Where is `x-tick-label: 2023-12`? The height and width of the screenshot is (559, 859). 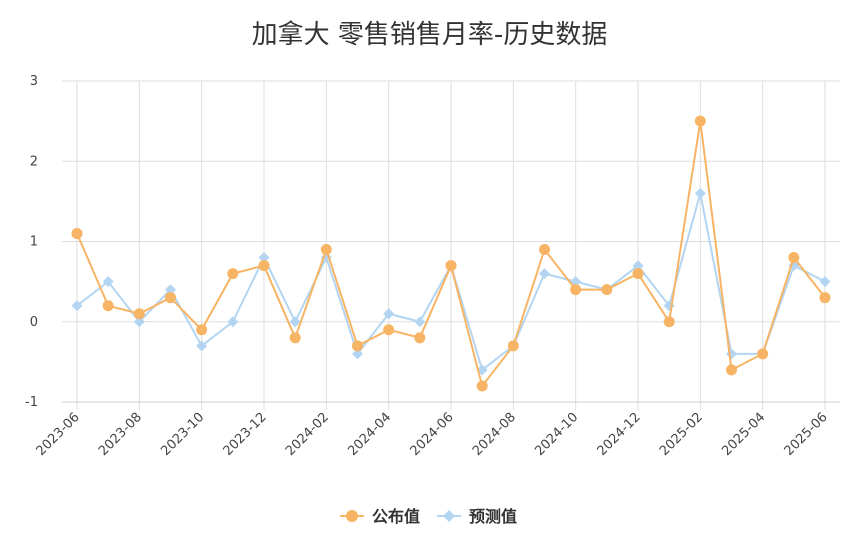
x-tick-label: 2023-12 is located at coordinates (245, 434).